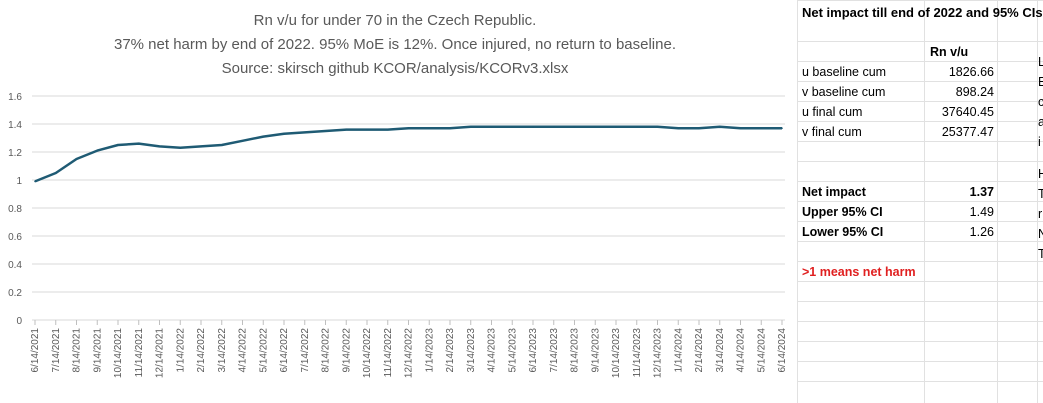 This screenshot has width=1043, height=403. Describe the element at coordinates (595, 350) in the screenshot. I see `x-tick-label: 9/14/2023` at that location.